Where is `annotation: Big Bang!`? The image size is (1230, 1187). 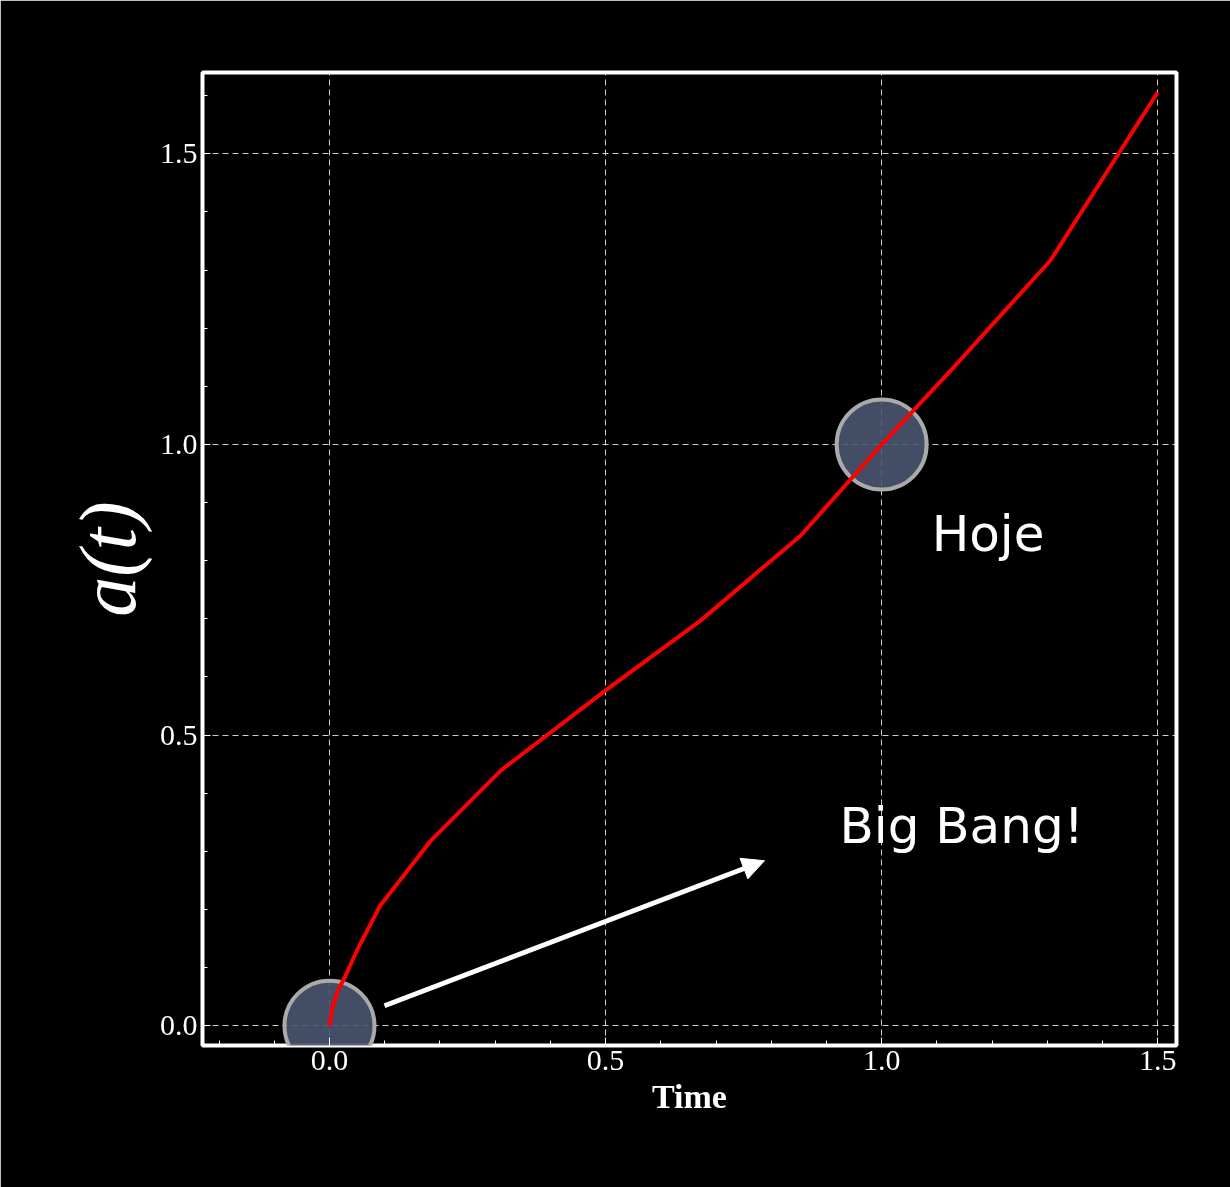
annotation: Big Bang! is located at coordinates (961, 825).